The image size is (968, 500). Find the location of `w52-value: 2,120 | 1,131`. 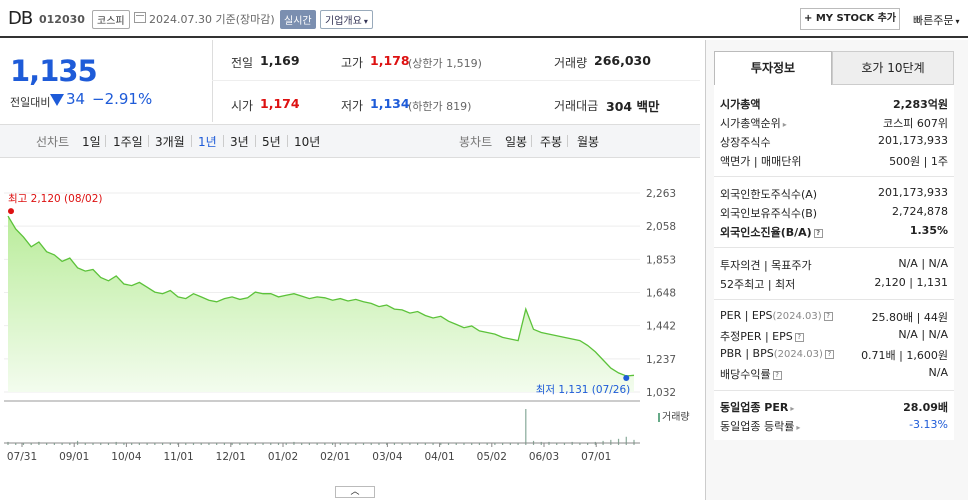

w52-value: 2,120 | 1,131 is located at coordinates (911, 282).